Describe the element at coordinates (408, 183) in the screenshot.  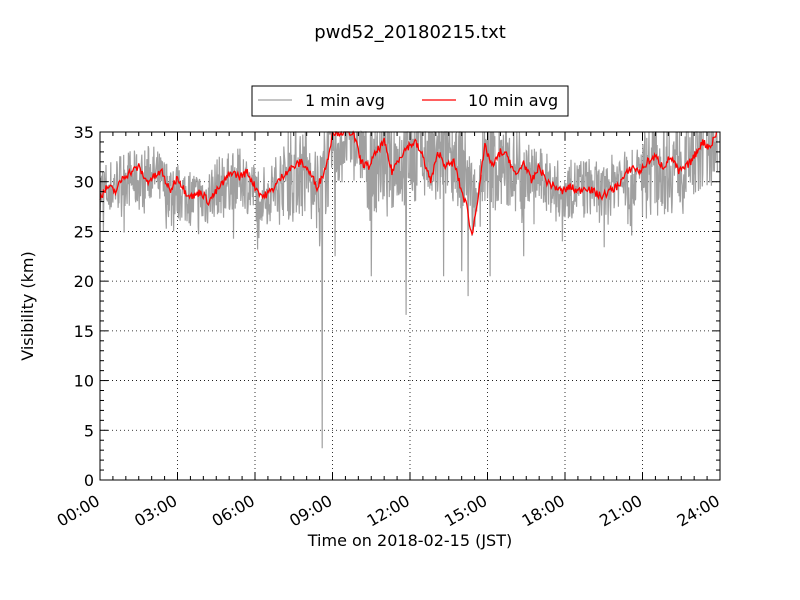
I see `series-line-10min` at that location.